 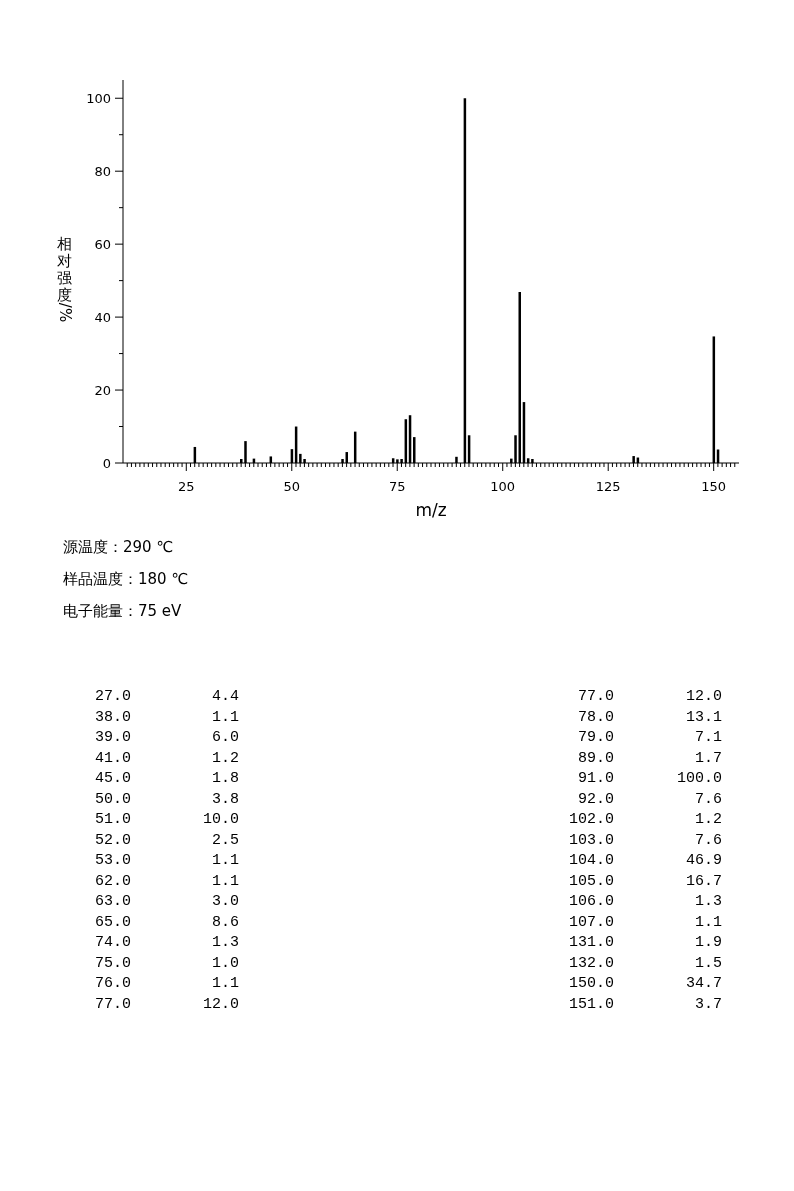 What do you see at coordinates (592, 964) in the screenshot?
I see `text: 132.0` at bounding box center [592, 964].